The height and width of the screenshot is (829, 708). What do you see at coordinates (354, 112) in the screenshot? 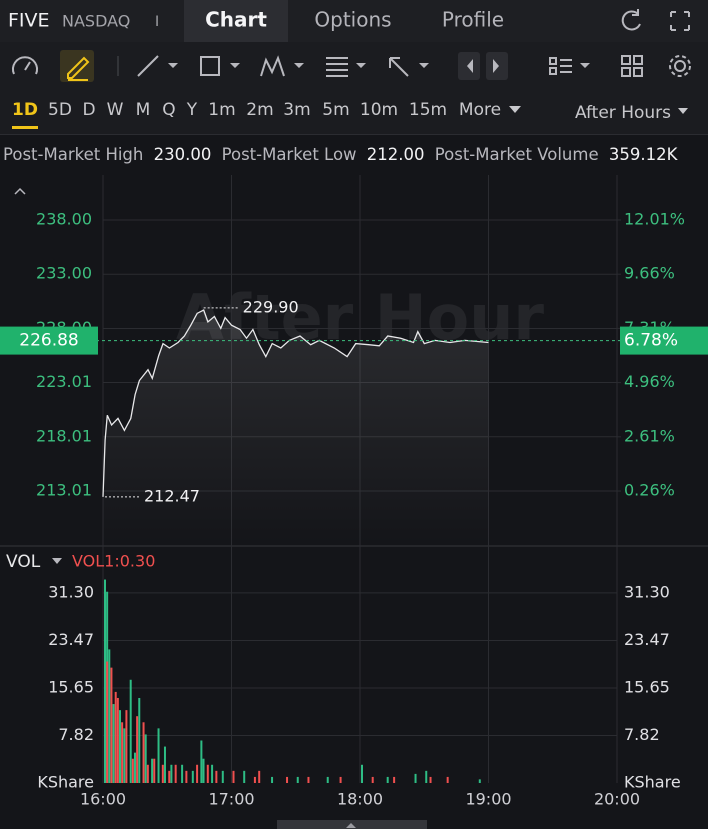
I see `period-bar` at bounding box center [354, 112].